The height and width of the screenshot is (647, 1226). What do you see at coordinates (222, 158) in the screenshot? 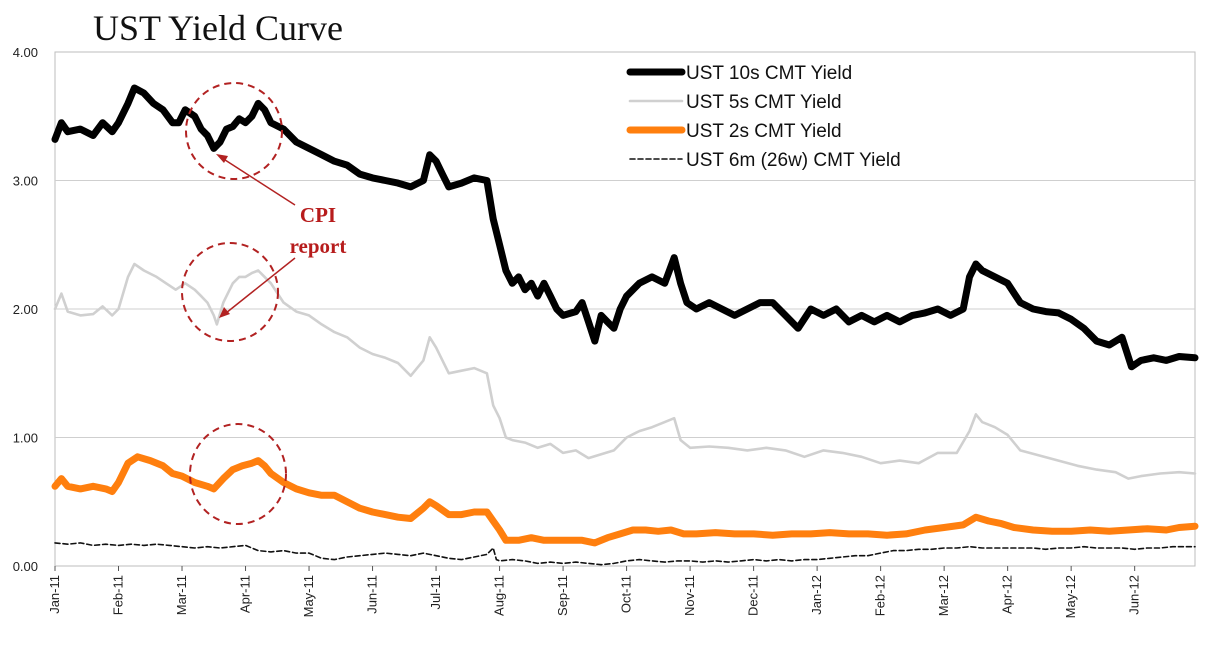
I see `annotation-arrowhead-10s` at bounding box center [222, 158].